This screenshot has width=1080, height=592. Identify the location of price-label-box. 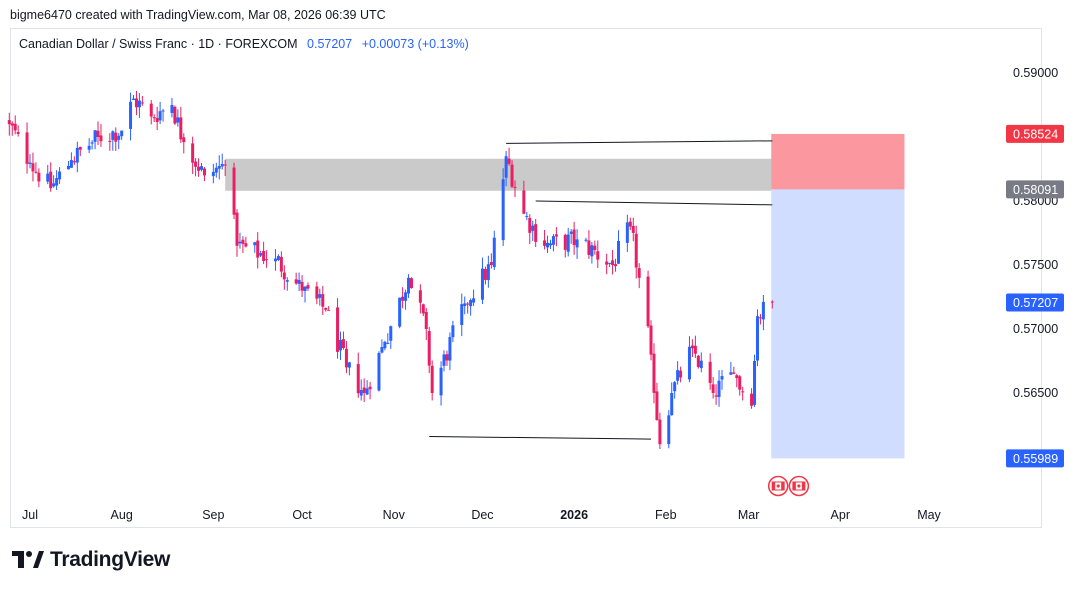
(1035, 189).